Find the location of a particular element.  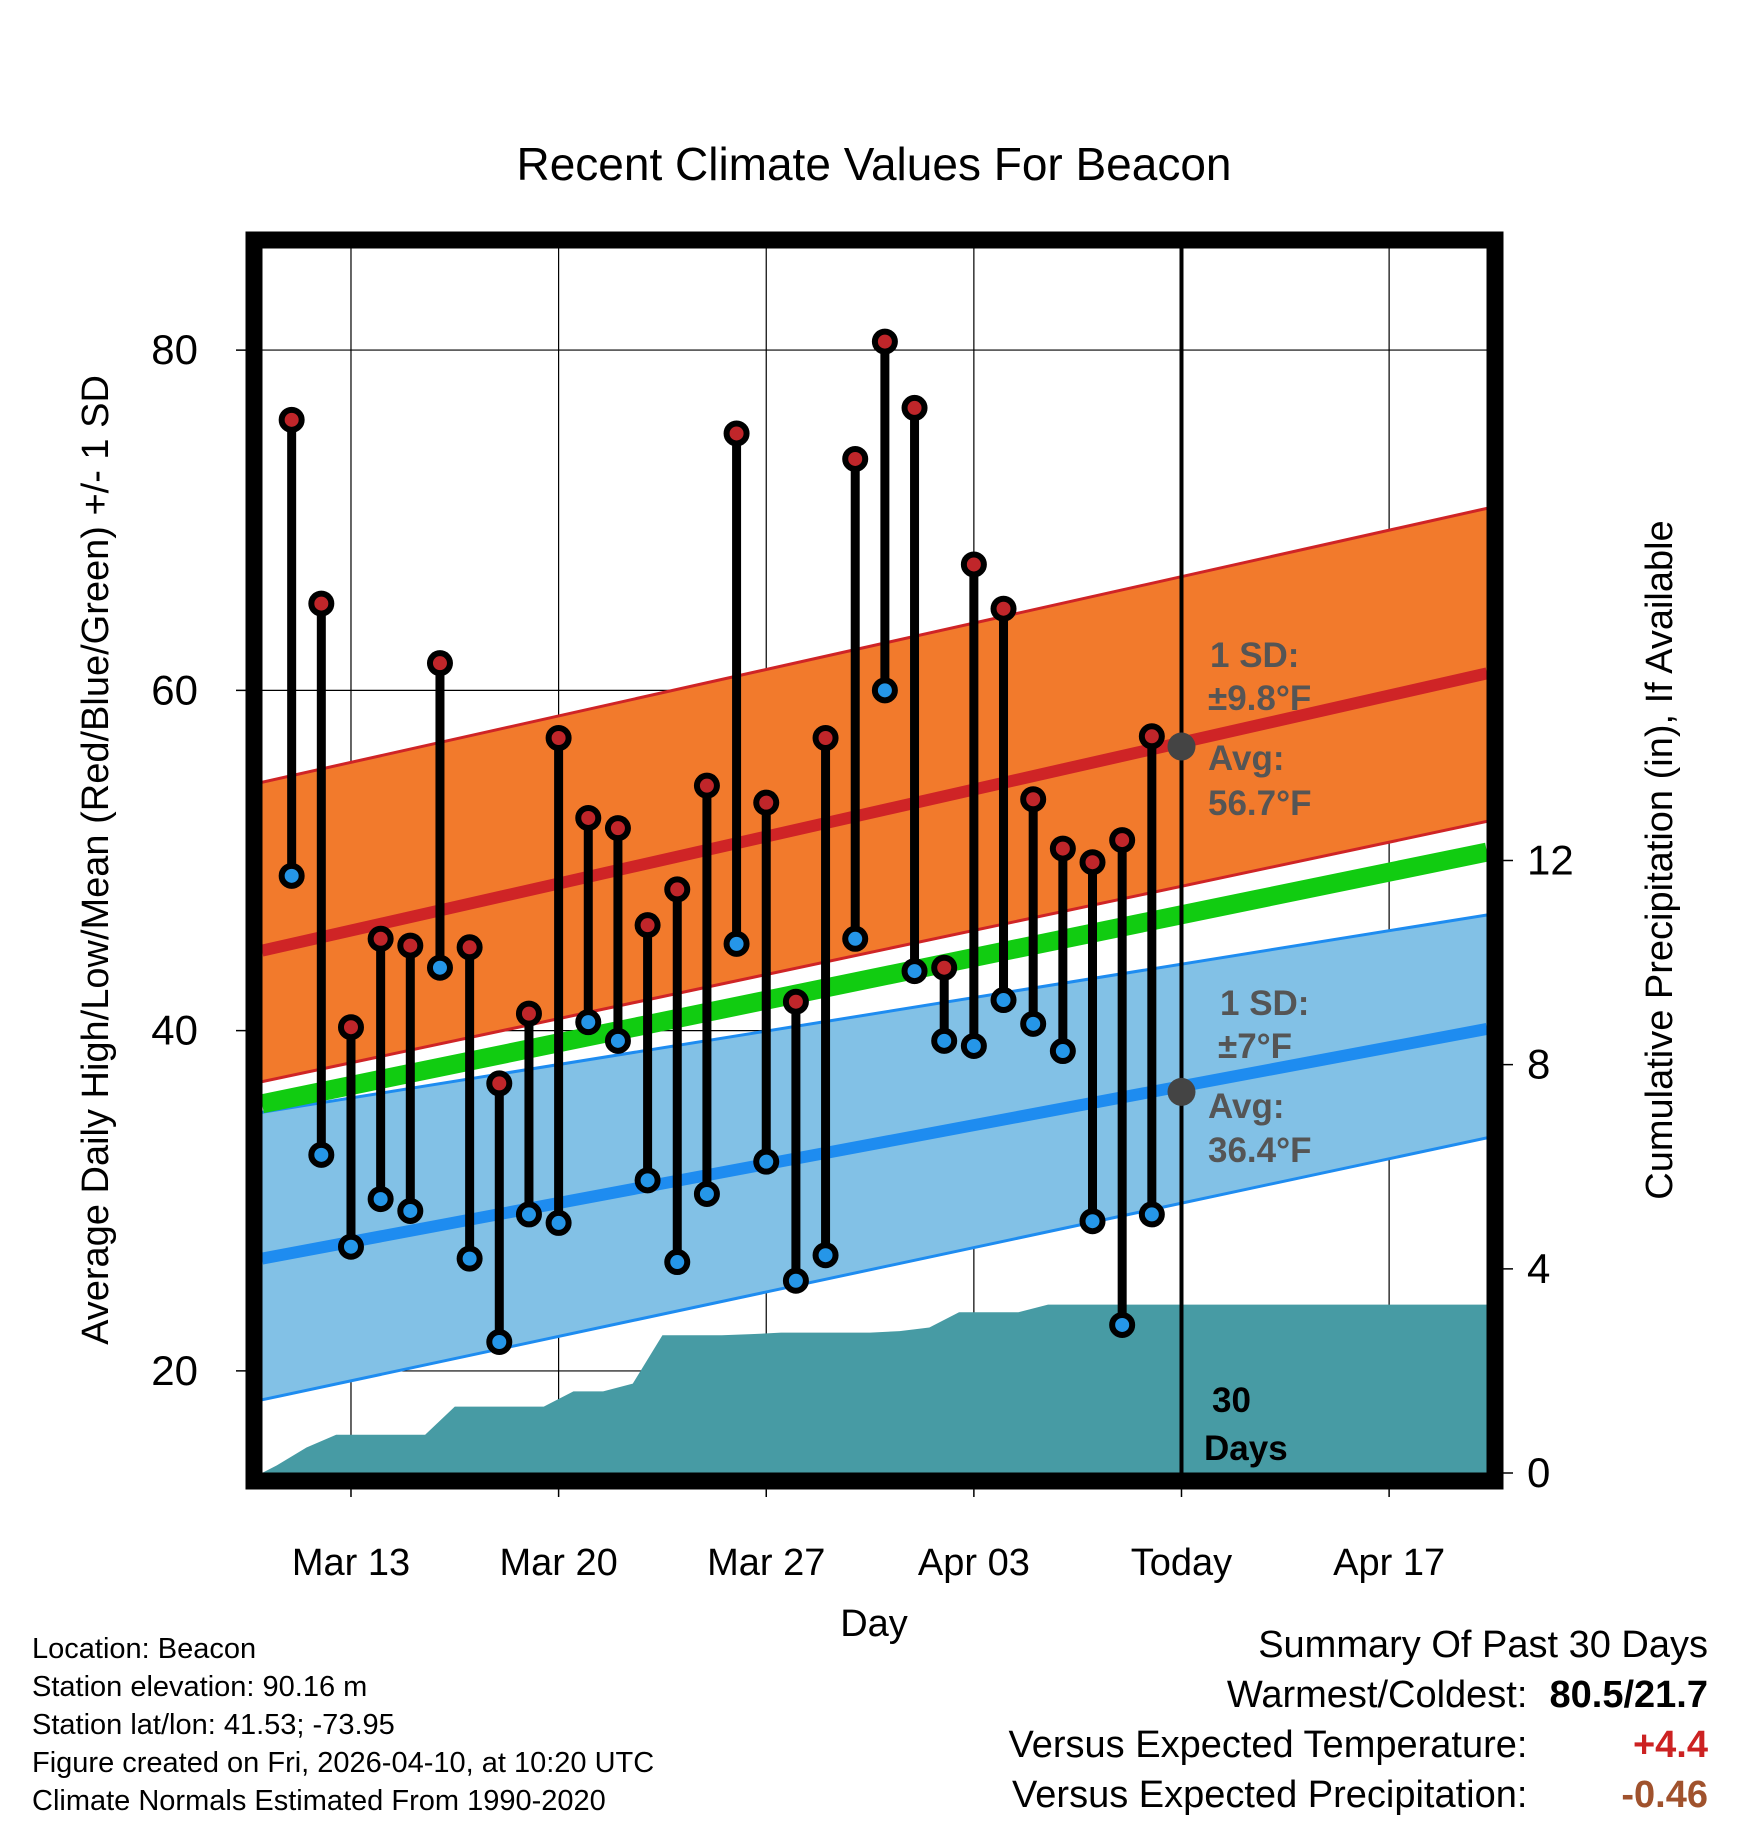

x-tick-label: Mar 27 is located at coordinates (766, 1563).